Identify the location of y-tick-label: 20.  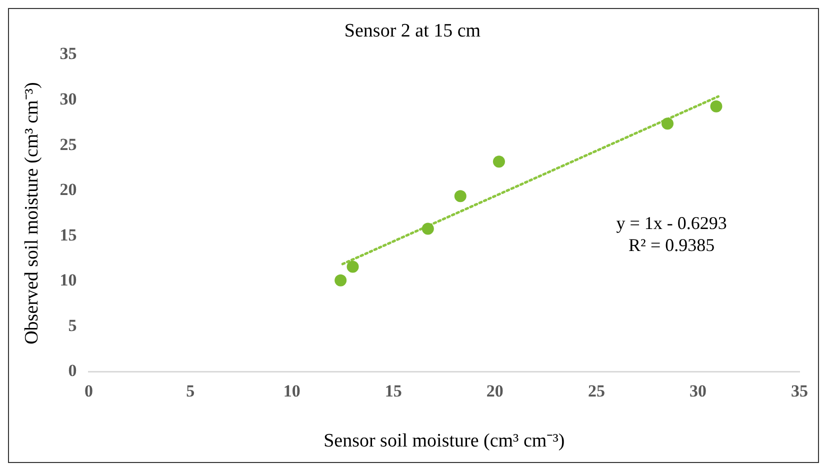
(68, 190).